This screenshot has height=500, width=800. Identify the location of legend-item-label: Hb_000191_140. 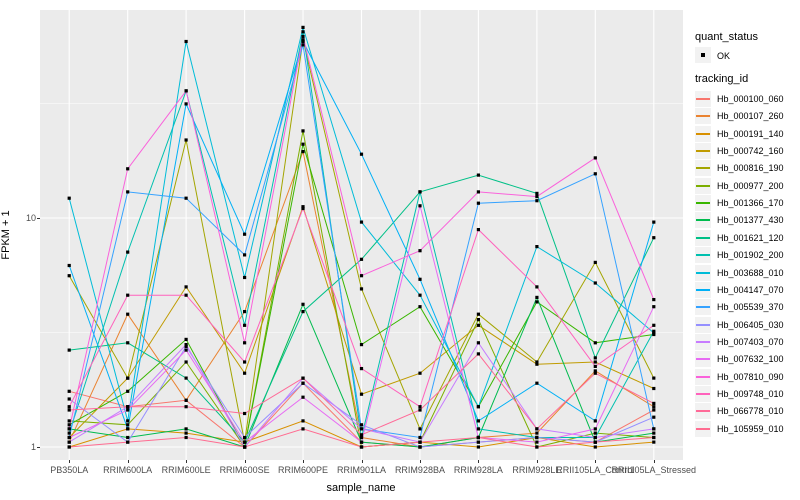
(750, 133).